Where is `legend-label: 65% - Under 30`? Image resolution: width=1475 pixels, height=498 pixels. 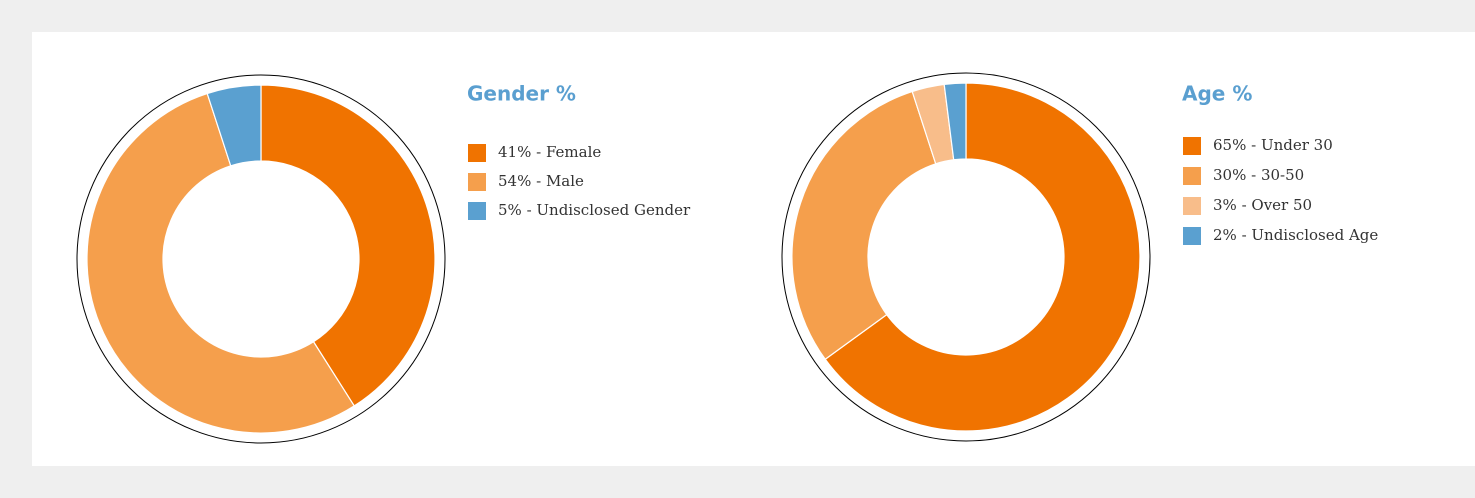
legend-label: 65% - Under 30 is located at coordinates (1273, 145).